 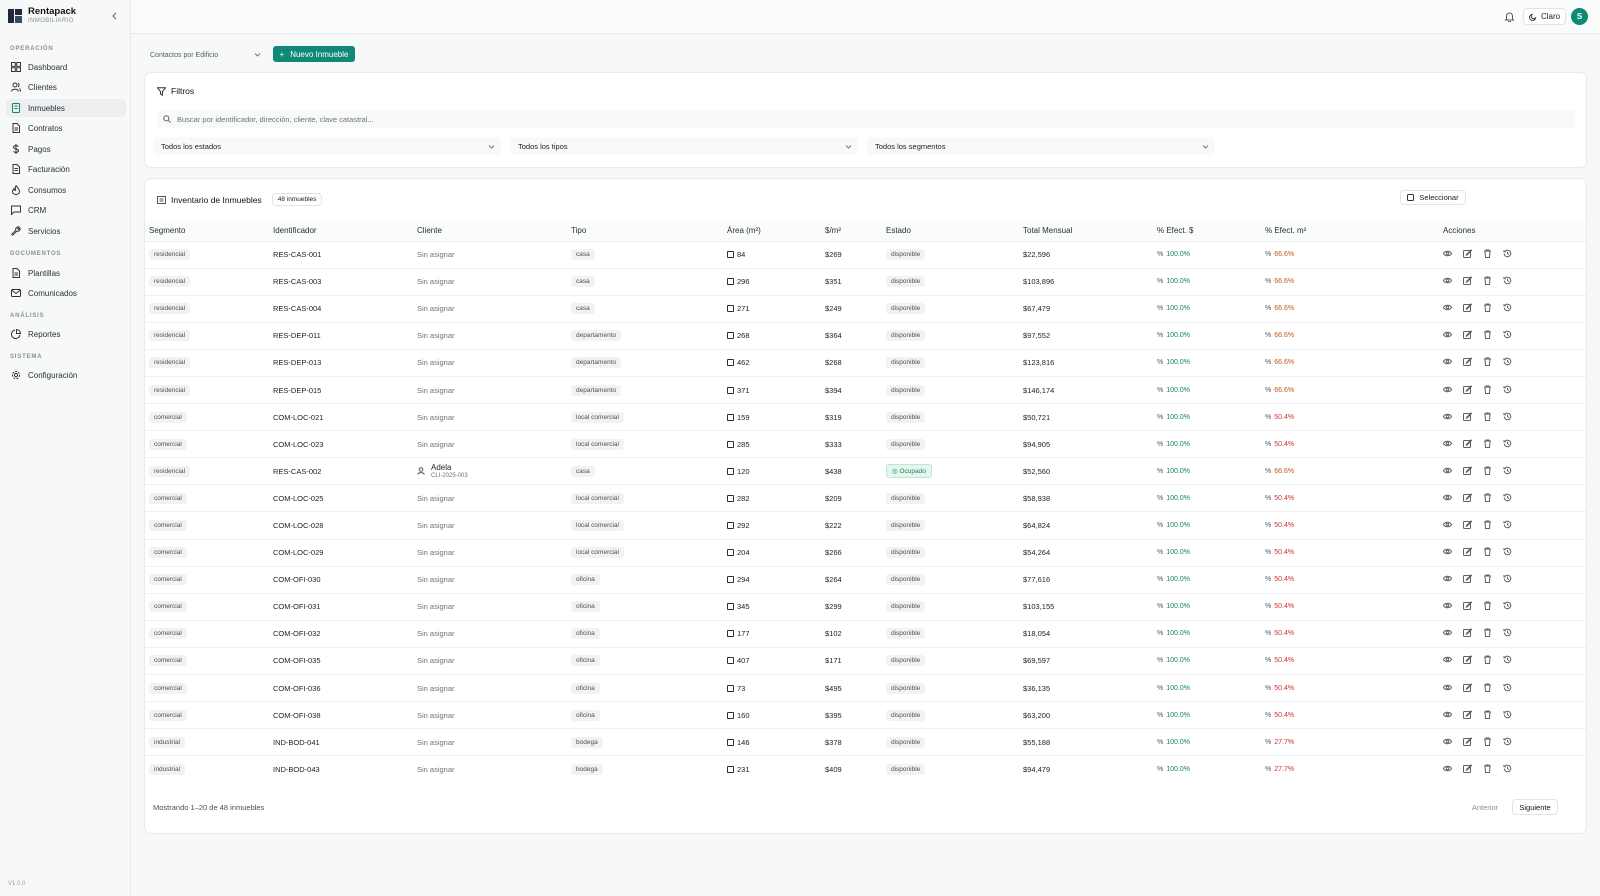 What do you see at coordinates (851, 231) in the screenshot?
I see `column-header-price-per-m2: $/m²` at bounding box center [851, 231].